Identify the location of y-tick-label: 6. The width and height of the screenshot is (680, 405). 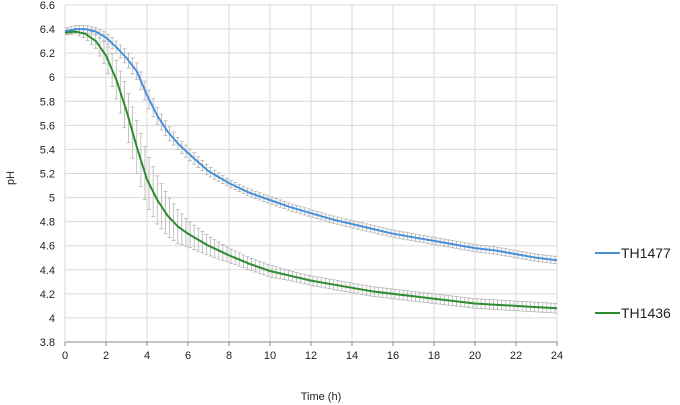
(52, 78).